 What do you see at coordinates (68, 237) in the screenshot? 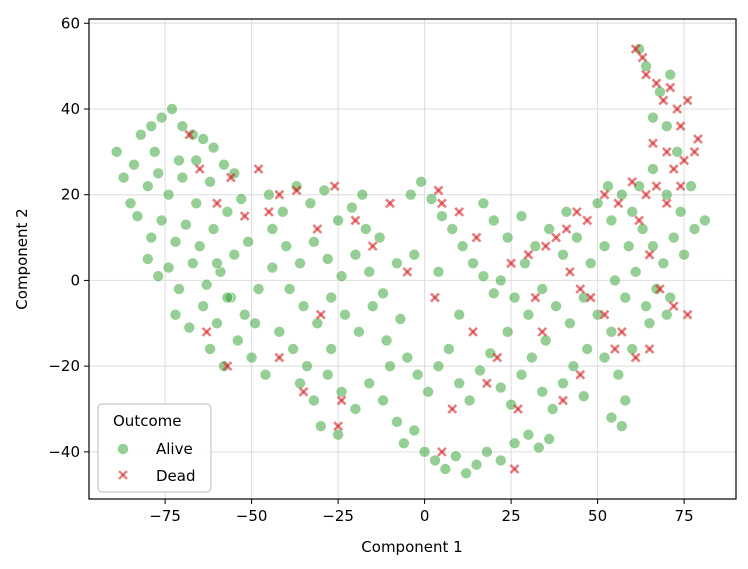
I see `y-axis-ticks: −40 −20 0 20 40 60` at bounding box center [68, 237].